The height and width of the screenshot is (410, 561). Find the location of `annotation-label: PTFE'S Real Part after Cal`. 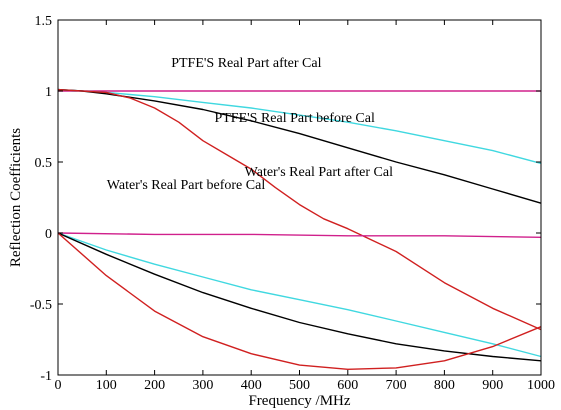

annotation-label: PTFE'S Real Part after Cal is located at coordinates (246, 63).